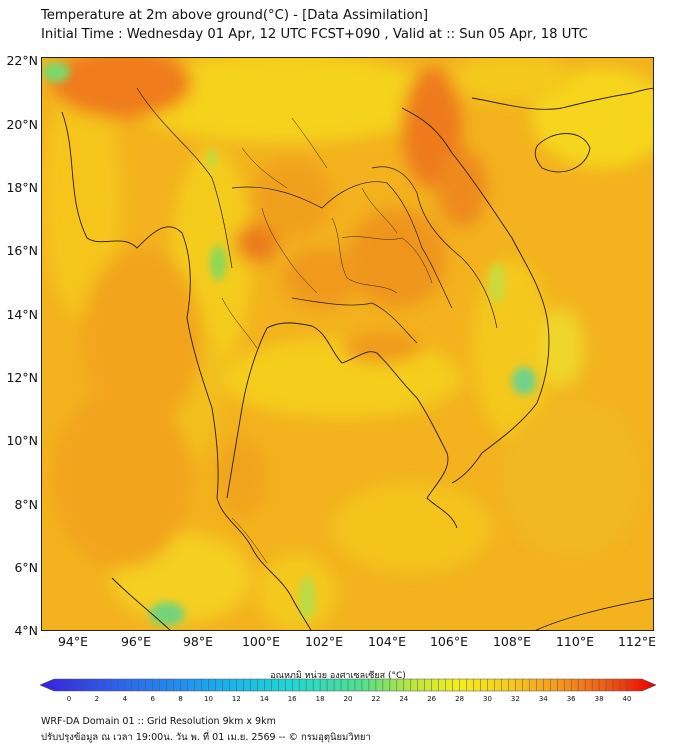 Image resolution: width=676 pixels, height=756 pixels. Describe the element at coordinates (69, 699) in the screenshot. I see `colorbar-tick-0: 0` at that location.